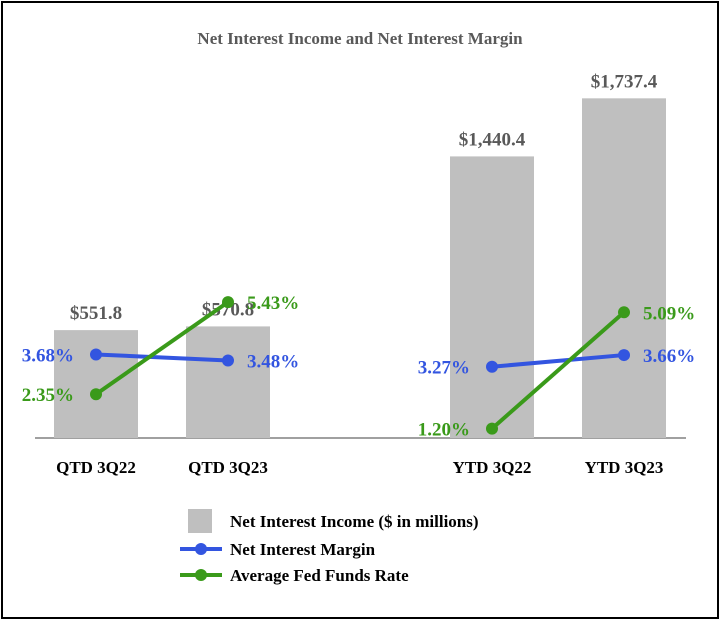 This screenshot has width=720, height=620. Describe the element at coordinates (201, 575) in the screenshot. I see `legend-swatch-fed-marker` at that location.